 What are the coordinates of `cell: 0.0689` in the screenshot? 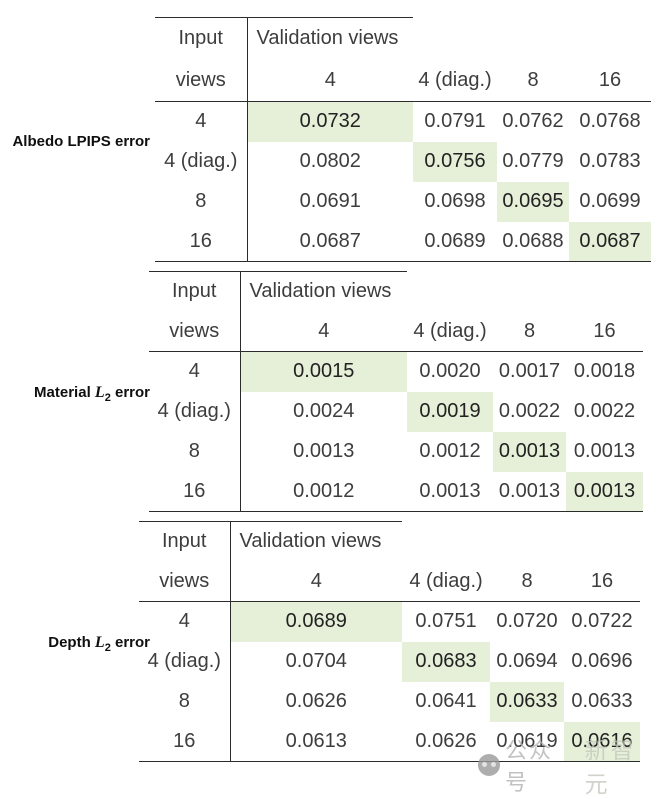 It's located at (455, 241).